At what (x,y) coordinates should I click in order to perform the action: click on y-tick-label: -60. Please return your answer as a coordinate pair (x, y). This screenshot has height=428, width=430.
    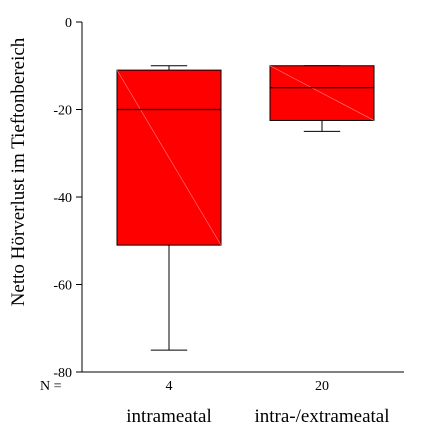
    Looking at the image, I should click on (62, 286).